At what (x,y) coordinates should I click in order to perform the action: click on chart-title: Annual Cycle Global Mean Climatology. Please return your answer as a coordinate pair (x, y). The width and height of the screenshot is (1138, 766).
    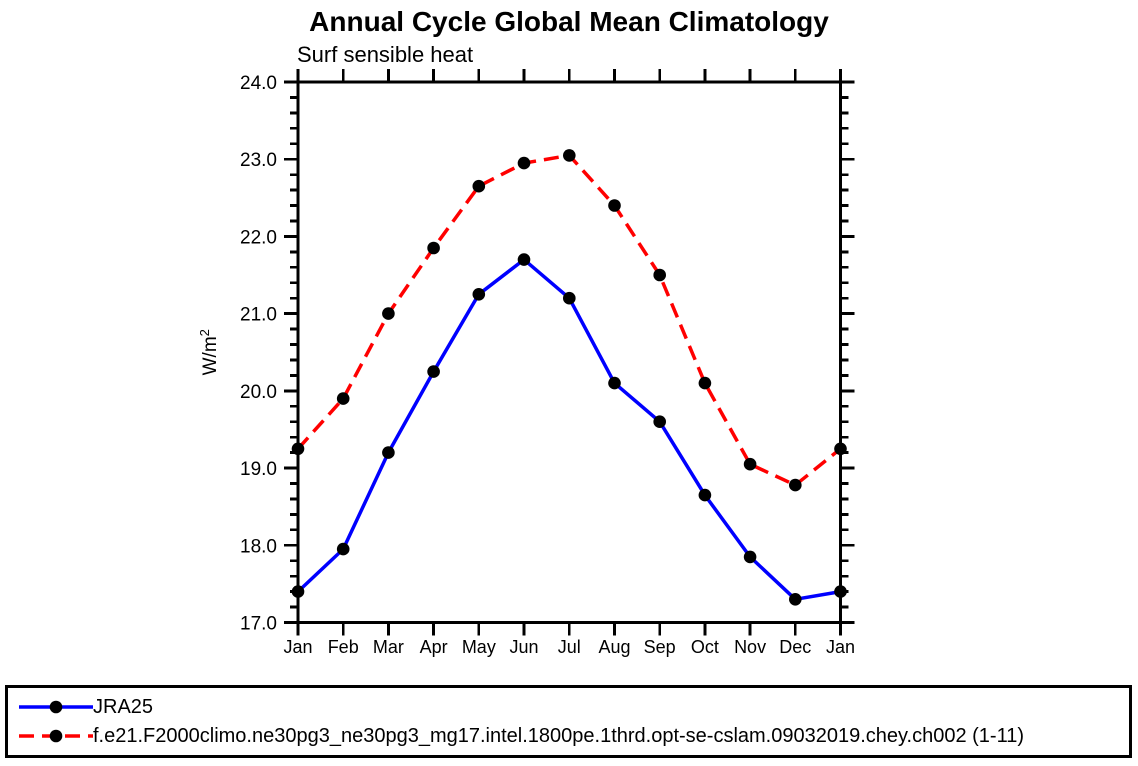
    Looking at the image, I should click on (569, 21).